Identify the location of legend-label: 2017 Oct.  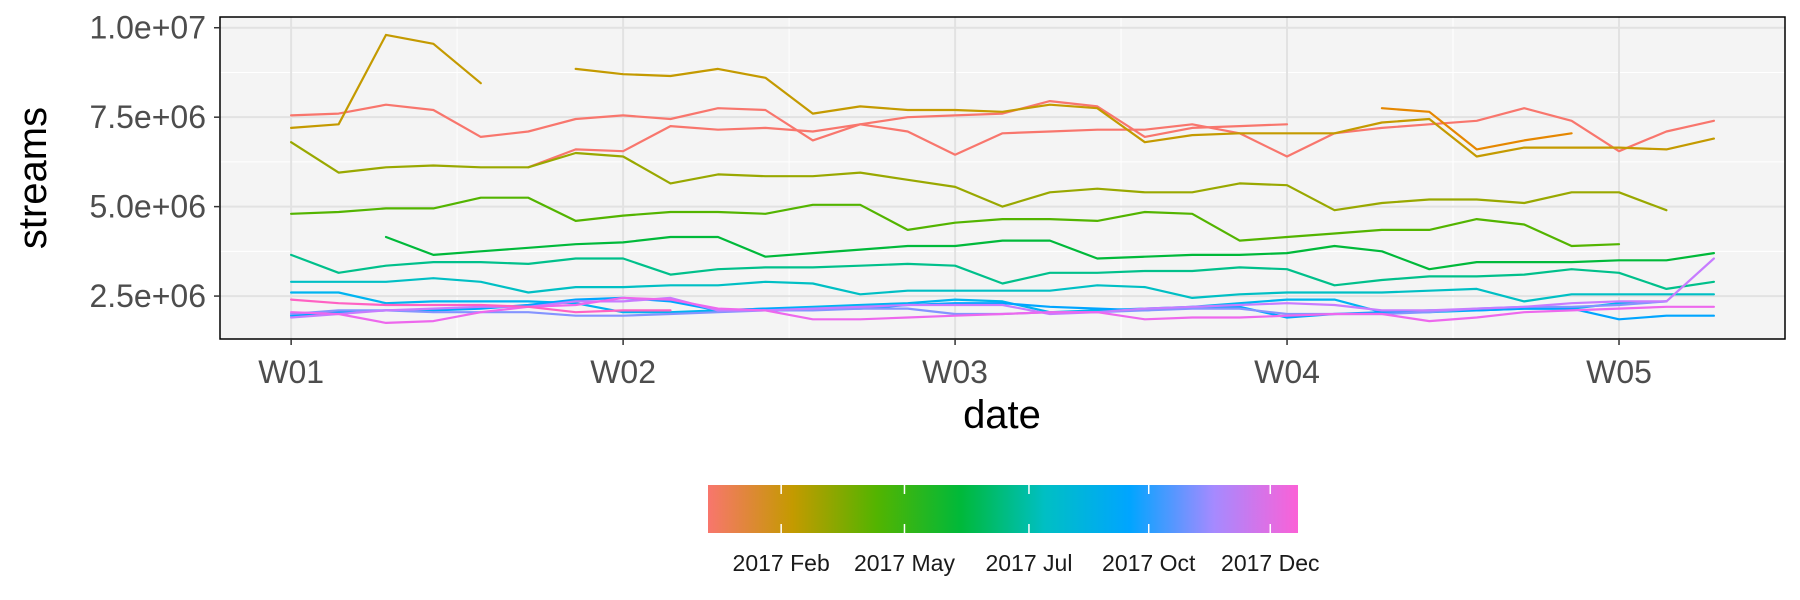
(1149, 563).